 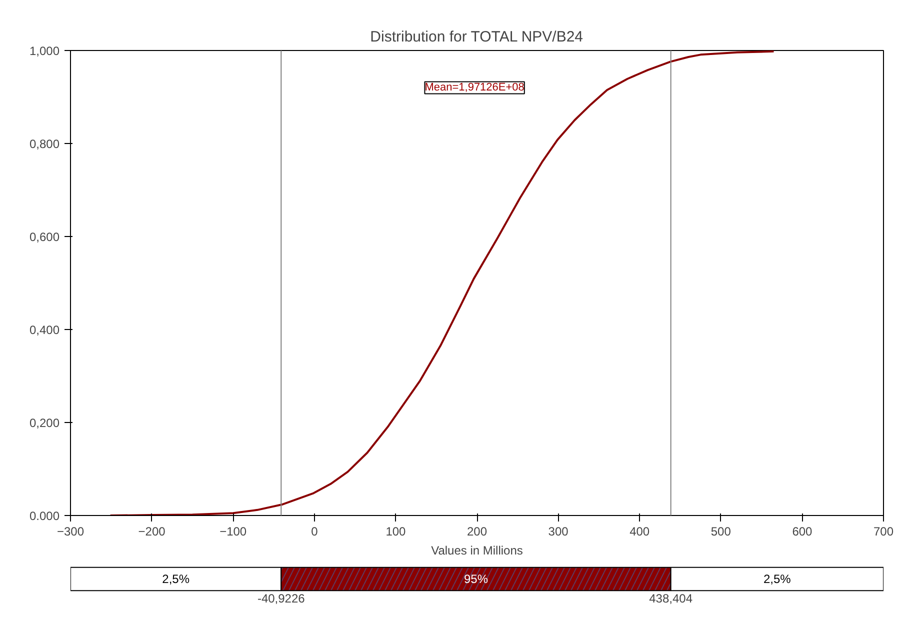 What do you see at coordinates (477, 531) in the screenshot?
I see `x-tick-label: 200` at bounding box center [477, 531].